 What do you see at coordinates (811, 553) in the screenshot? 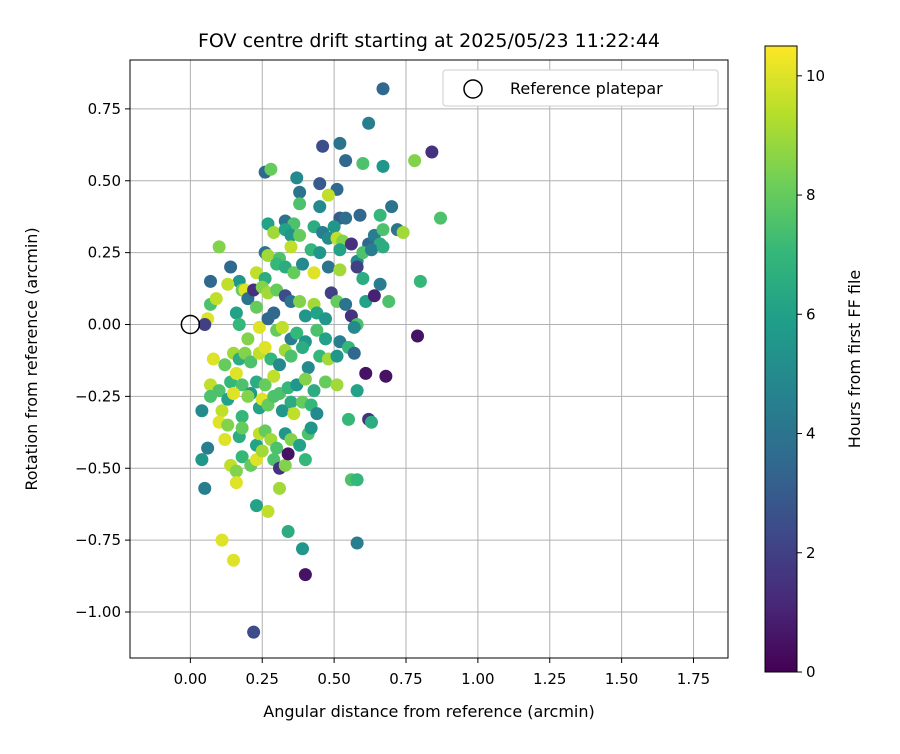
I see `colorbar-tick-label: 2` at bounding box center [811, 553].